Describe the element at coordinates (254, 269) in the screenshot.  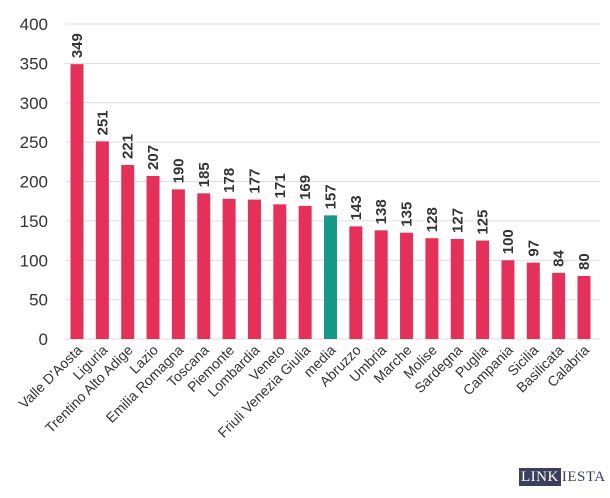
I see `bar-lombardia` at that location.